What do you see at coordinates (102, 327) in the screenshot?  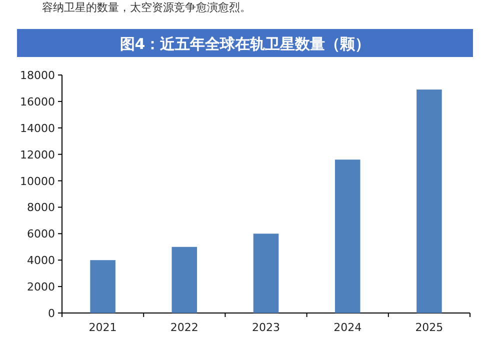 I see `x-tick-label: 2021` at bounding box center [102, 327].